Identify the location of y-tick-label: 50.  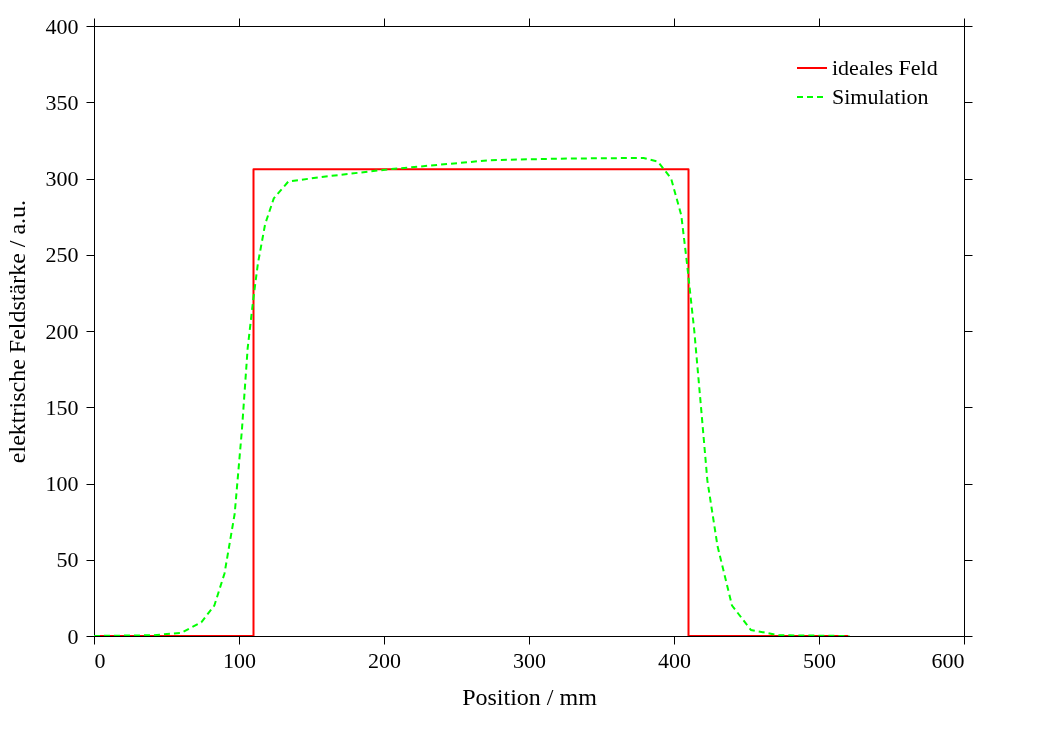
(67, 560).